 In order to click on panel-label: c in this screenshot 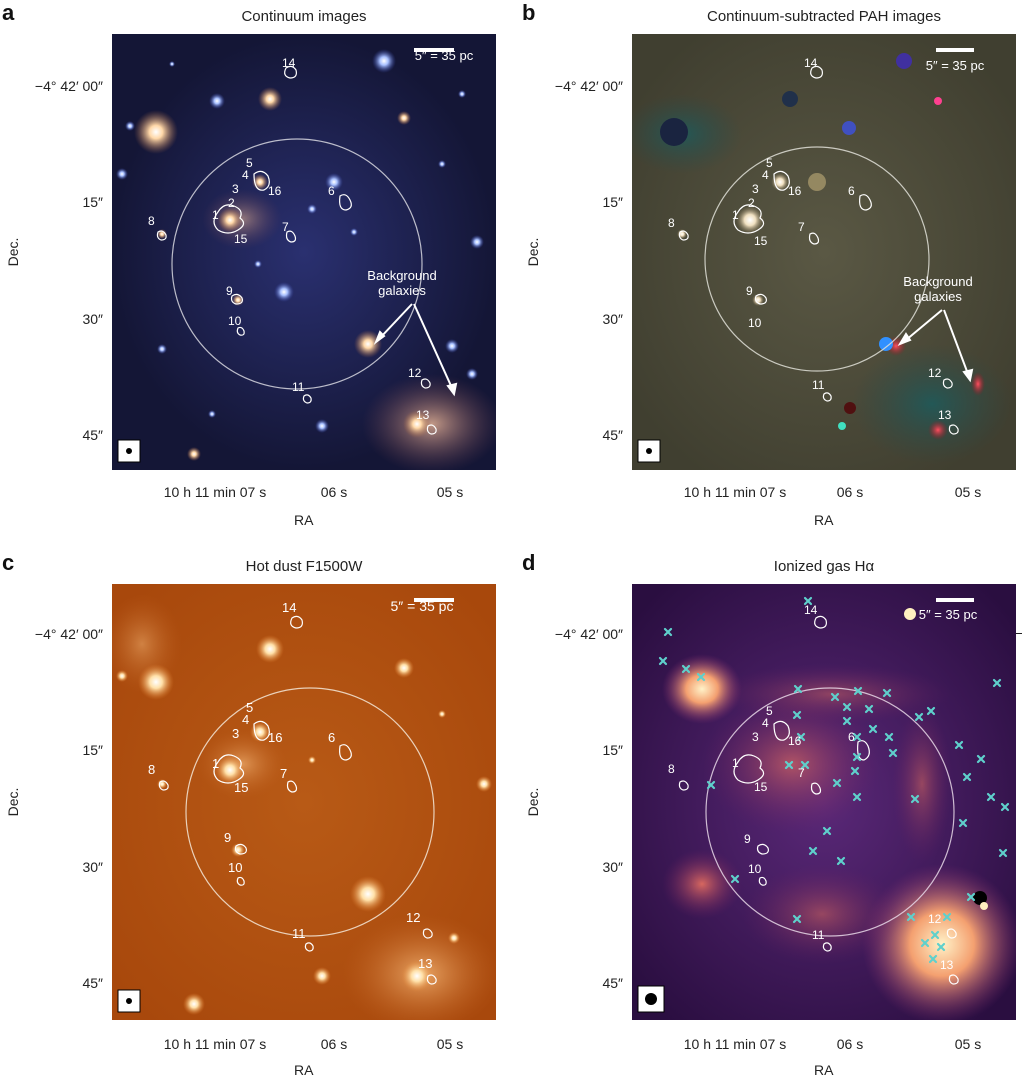, I will do `click(8, 562)`.